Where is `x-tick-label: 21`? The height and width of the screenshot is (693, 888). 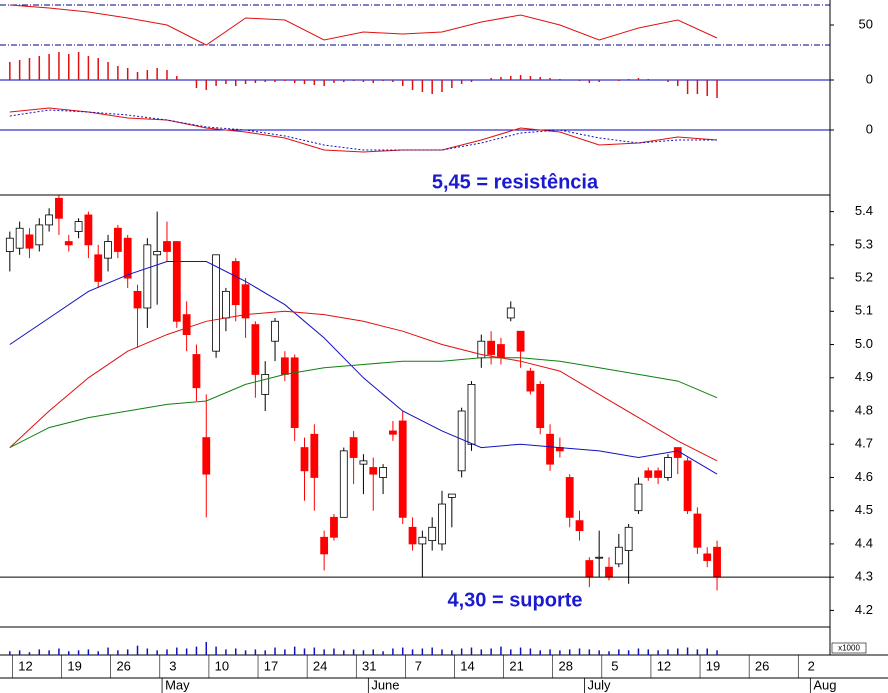 x-tick-label: 21 is located at coordinates (516, 665).